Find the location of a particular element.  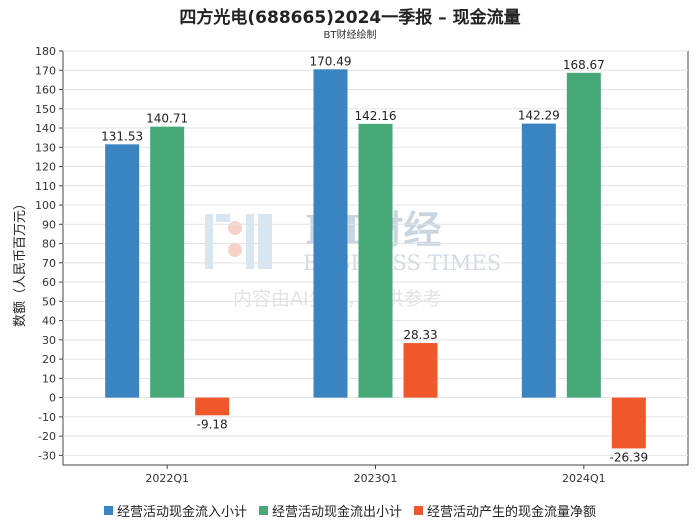

y-tick-label: 170 is located at coordinates (45, 70).